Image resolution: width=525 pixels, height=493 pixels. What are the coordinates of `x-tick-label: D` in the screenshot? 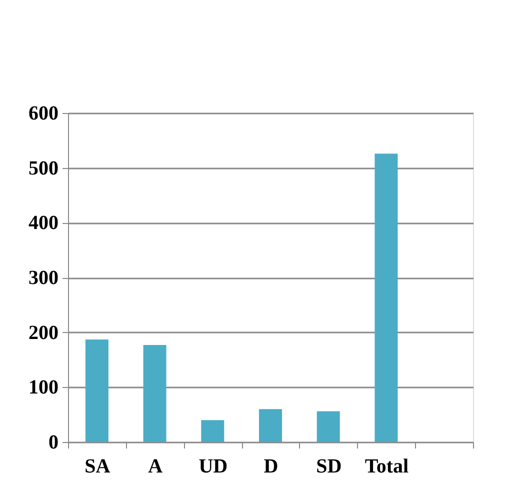 It's located at (271, 467).